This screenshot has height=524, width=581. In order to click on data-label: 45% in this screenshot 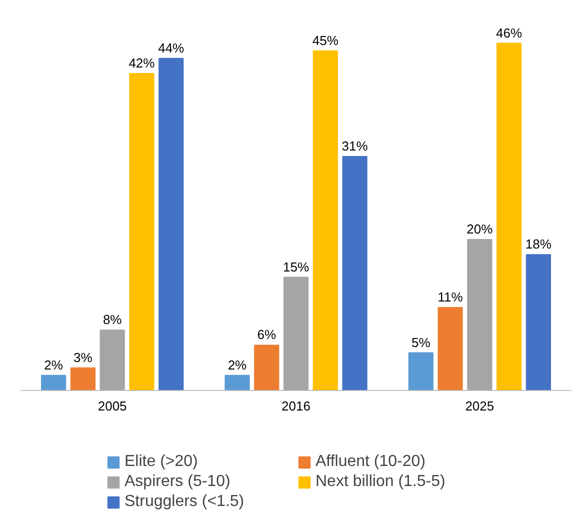, I will do `click(325, 40)`.